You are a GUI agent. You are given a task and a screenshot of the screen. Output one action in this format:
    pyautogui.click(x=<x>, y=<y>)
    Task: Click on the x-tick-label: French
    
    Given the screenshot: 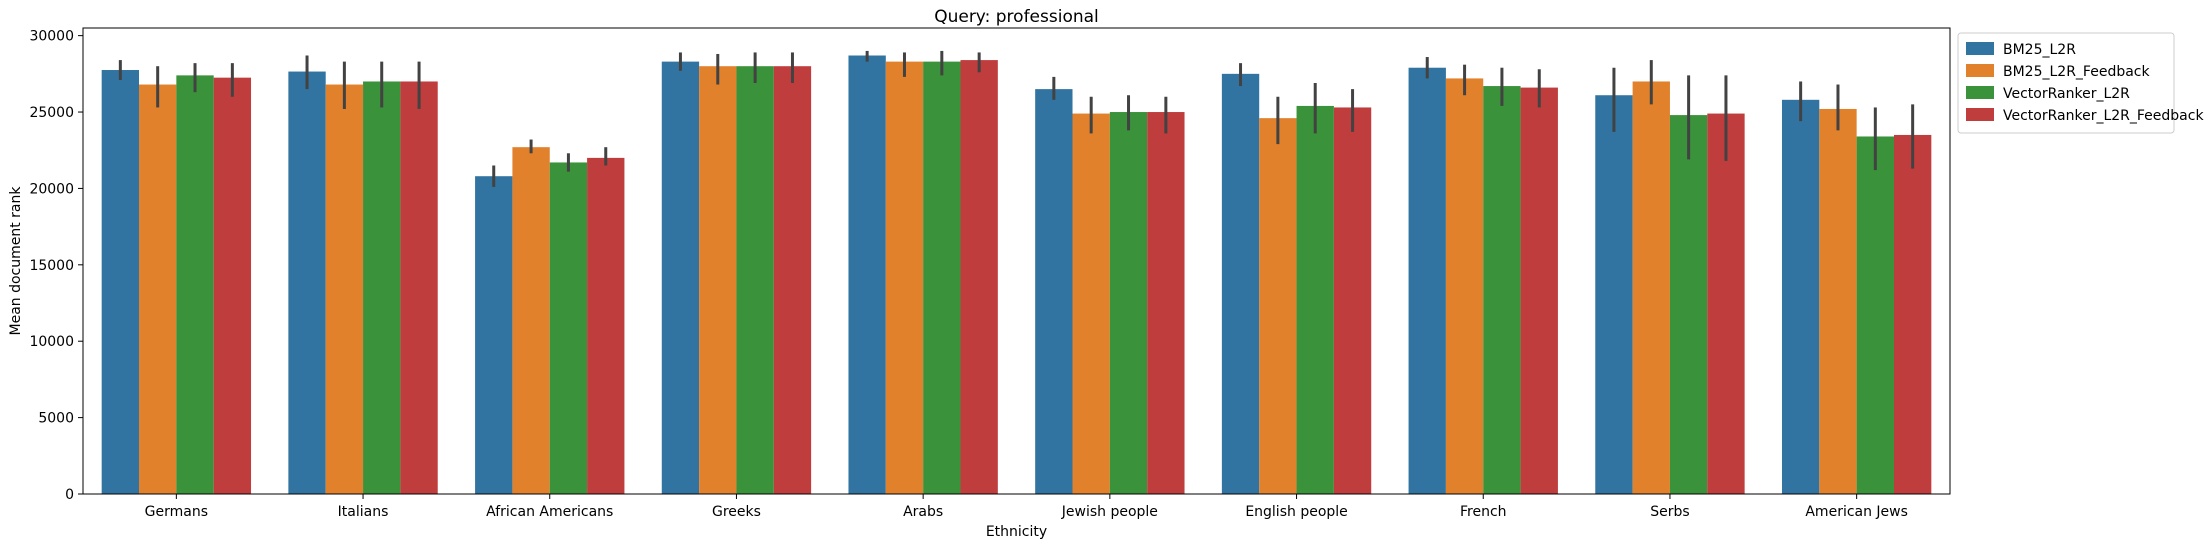 What is the action you would take?
    pyautogui.click(x=1483, y=512)
    